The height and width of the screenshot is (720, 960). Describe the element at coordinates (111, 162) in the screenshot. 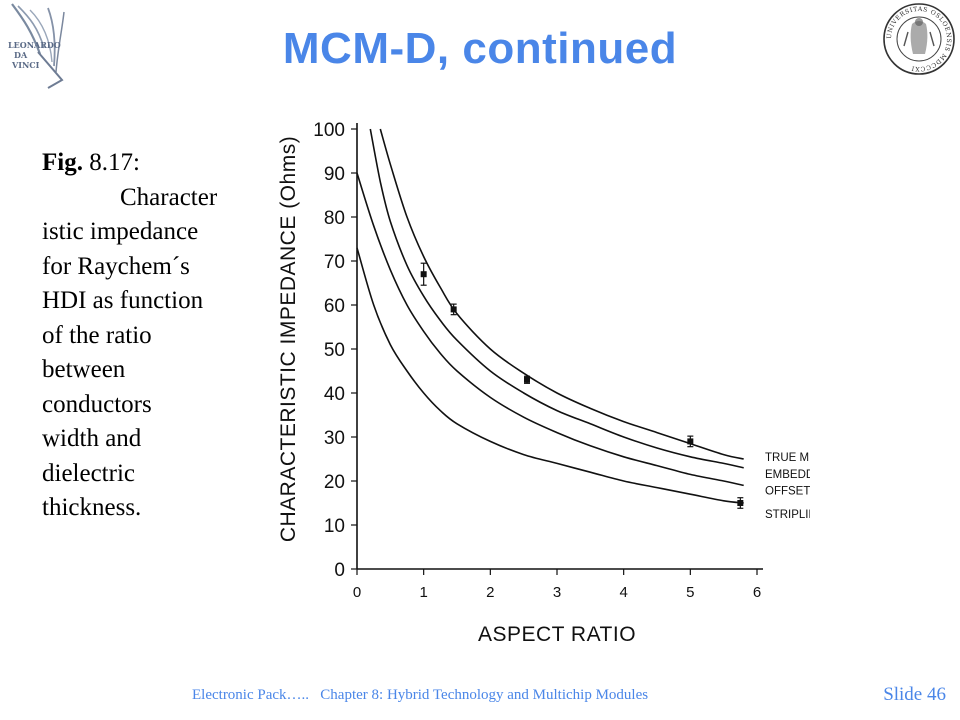

I see `caption-number: 8.17:` at that location.